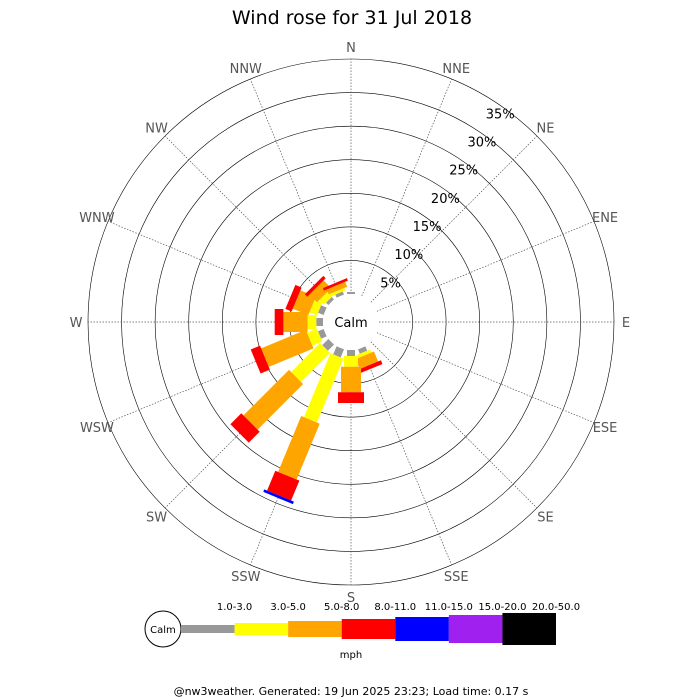 The height and width of the screenshot is (700, 700). Describe the element at coordinates (351, 655) in the screenshot. I see `legend-unit: mph` at that location.